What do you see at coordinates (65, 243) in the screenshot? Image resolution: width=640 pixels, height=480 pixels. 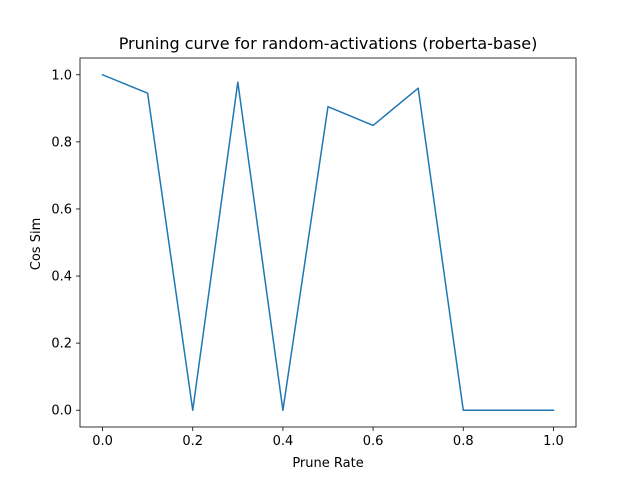 I see `y-axis-ticks: 0.0 0.2 0.4 0.6 0.8 1.0` at bounding box center [65, 243].